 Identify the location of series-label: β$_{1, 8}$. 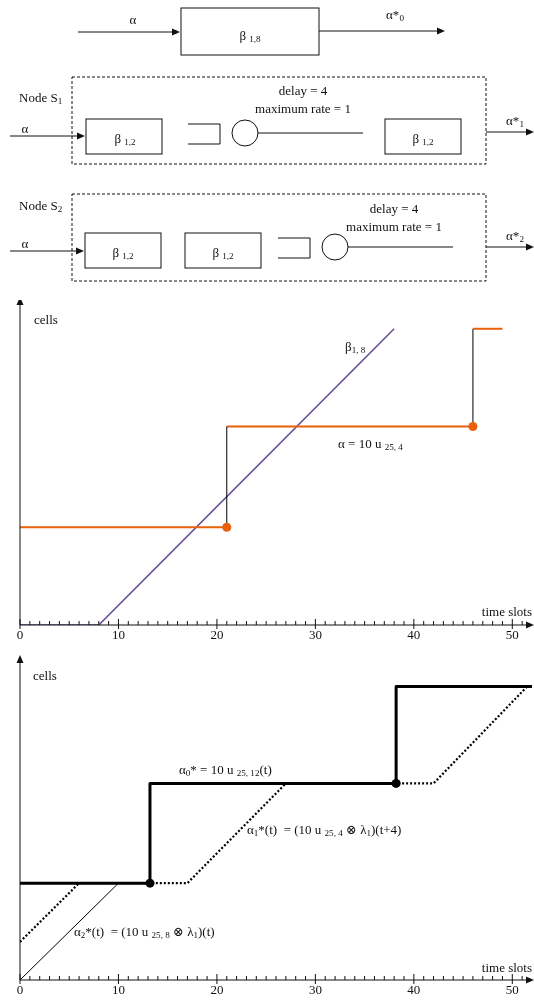
(355, 347).